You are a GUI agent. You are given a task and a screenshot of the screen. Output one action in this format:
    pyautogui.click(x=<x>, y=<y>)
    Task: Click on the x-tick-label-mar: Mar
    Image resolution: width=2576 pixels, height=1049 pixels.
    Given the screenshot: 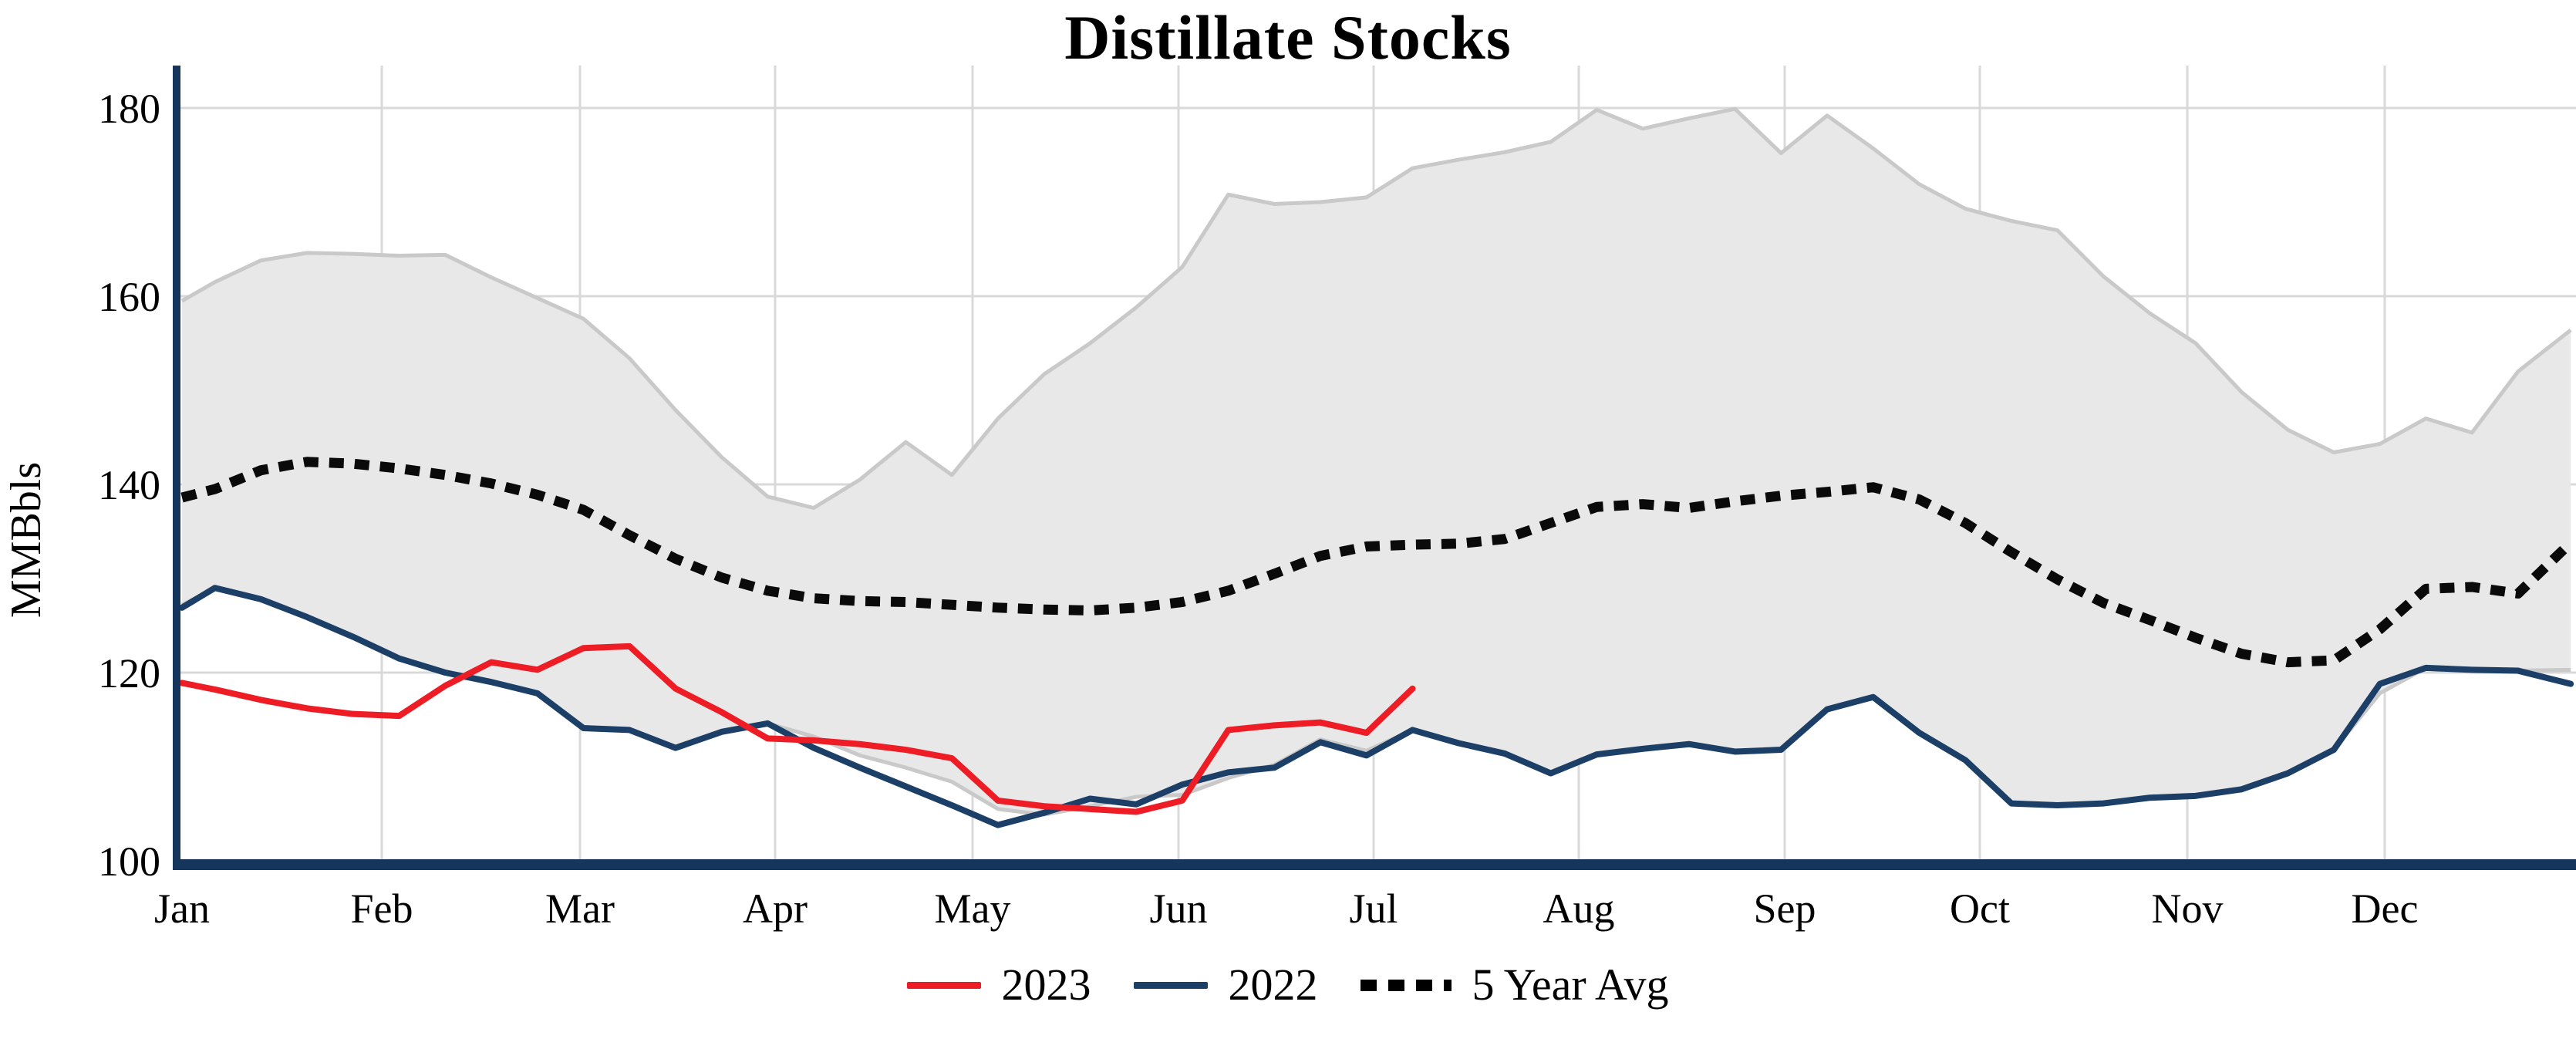 What is the action you would take?
    pyautogui.click(x=580, y=909)
    